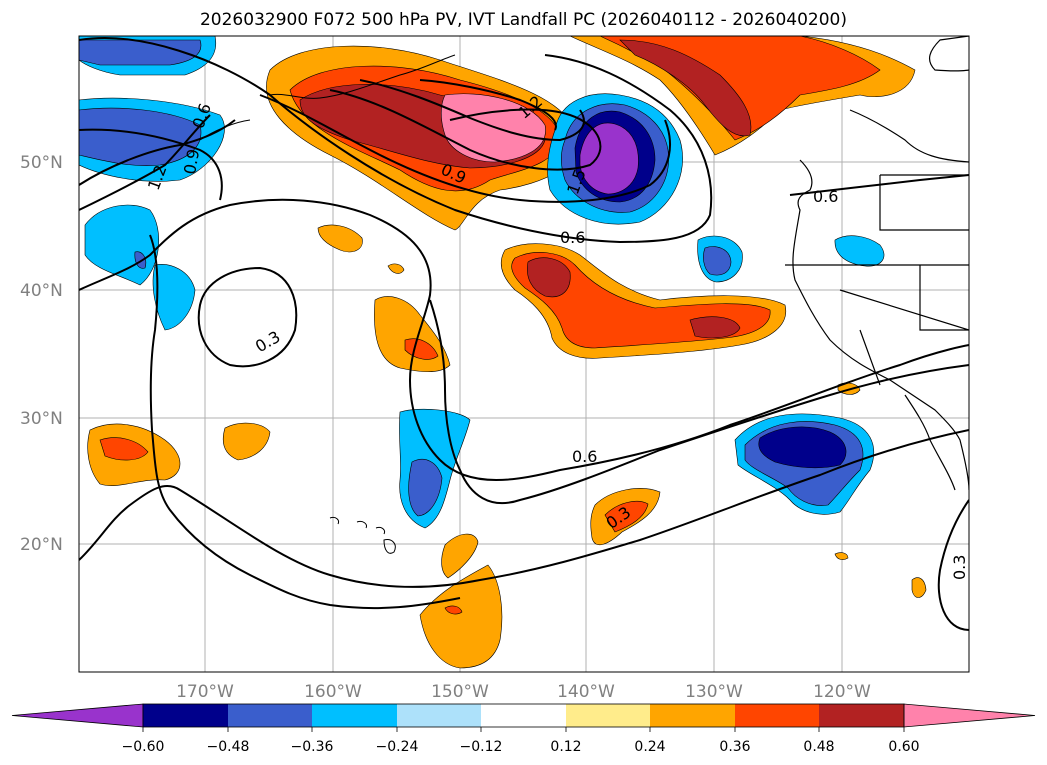  I want to click on colorbar-extend-left, so click(77, 715).